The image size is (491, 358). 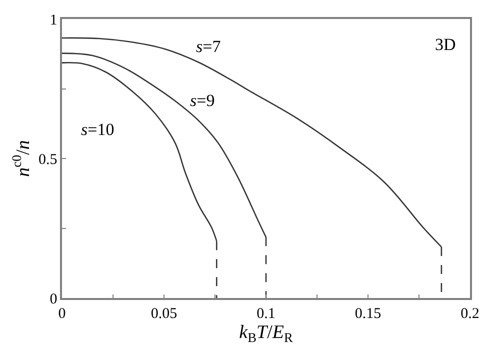 What do you see at coordinates (266, 334) in the screenshot?
I see `x-axis-title: k$_{B}$T/E$_{R}$` at bounding box center [266, 334].